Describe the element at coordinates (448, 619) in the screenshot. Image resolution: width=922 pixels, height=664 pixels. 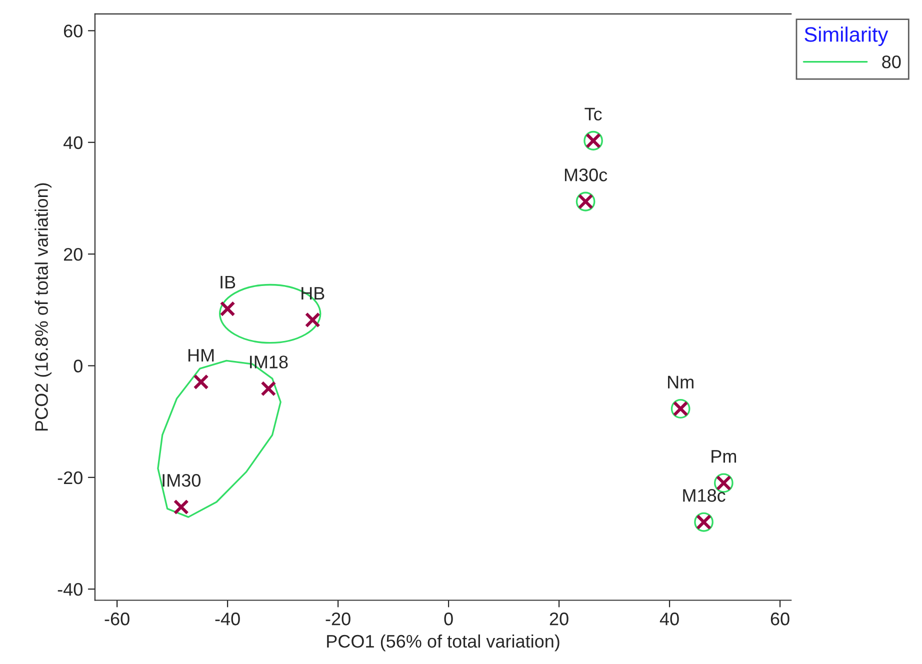
I see `x-tick-label: 0` at that location.